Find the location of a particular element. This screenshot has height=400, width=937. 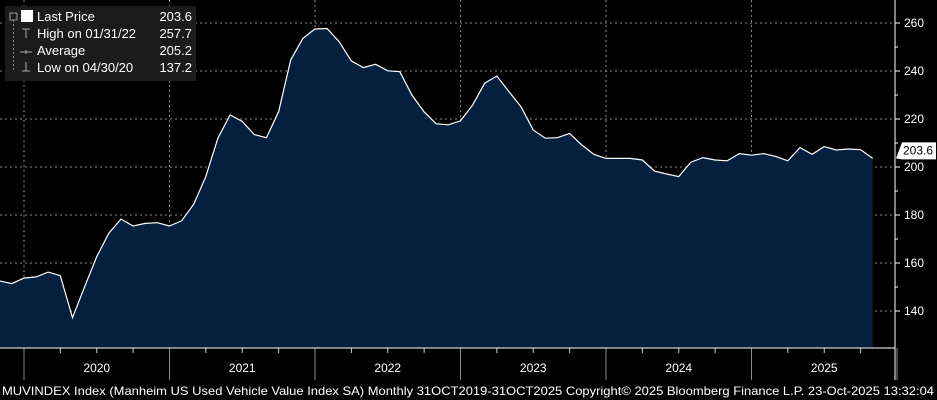

legend-value-average: 205.2 is located at coordinates (175, 50).